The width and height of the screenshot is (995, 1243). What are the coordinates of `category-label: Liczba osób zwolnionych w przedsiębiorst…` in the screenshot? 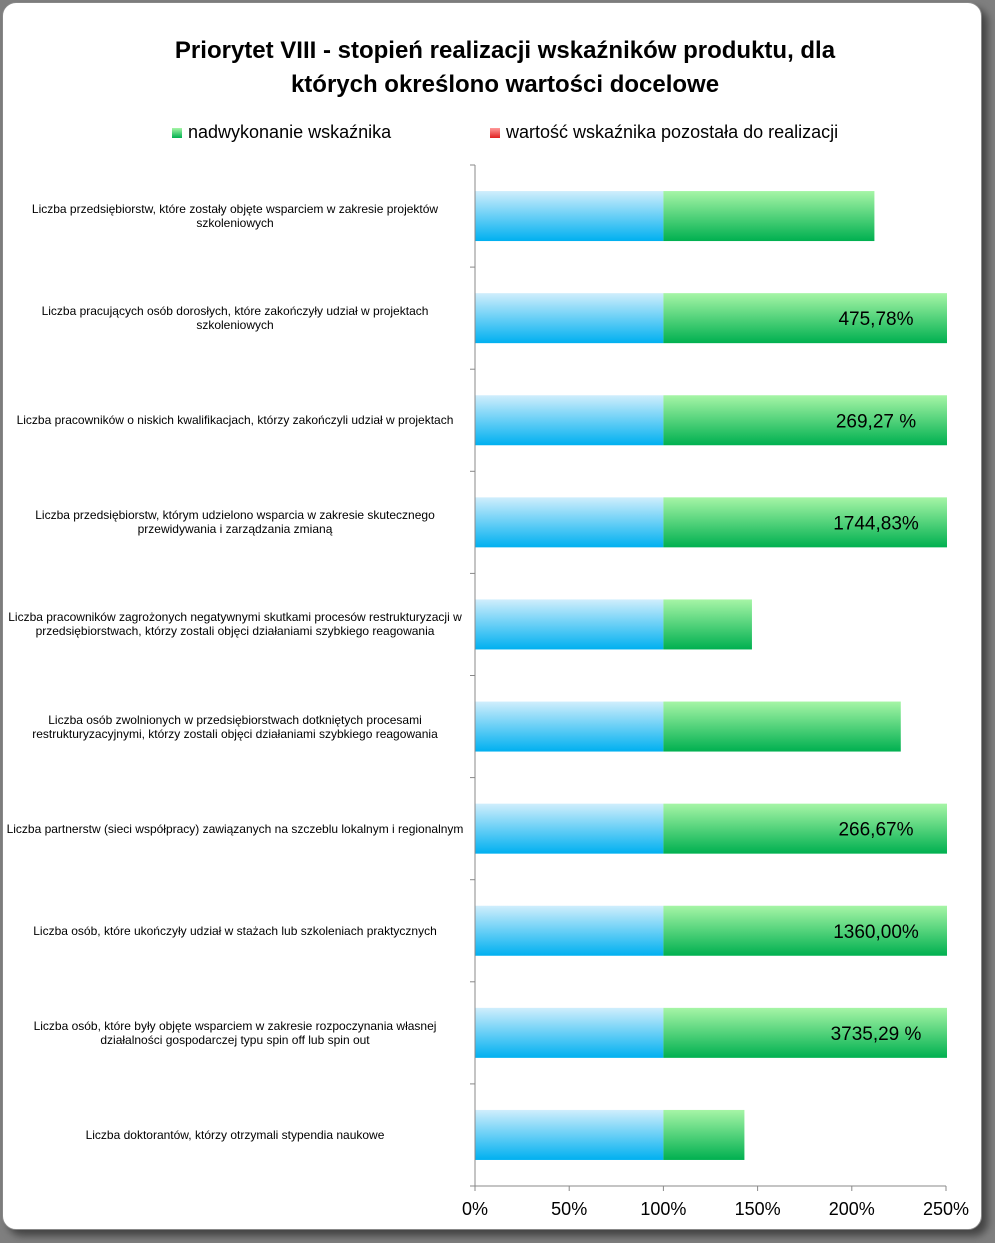 It's located at (235, 726).